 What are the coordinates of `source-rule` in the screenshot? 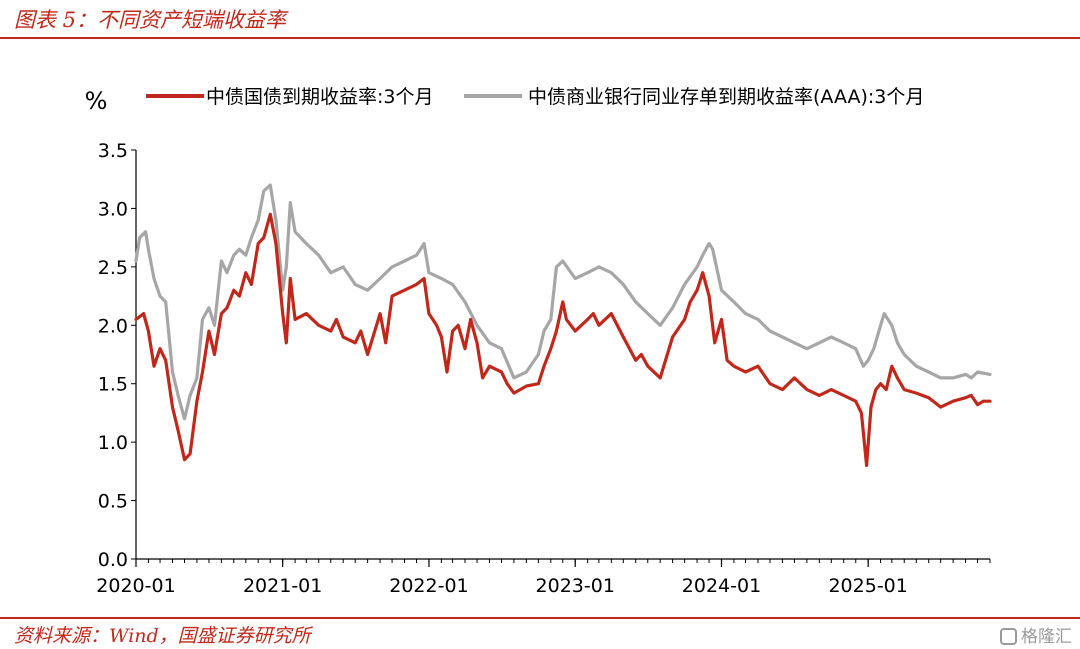 It's located at (540, 618).